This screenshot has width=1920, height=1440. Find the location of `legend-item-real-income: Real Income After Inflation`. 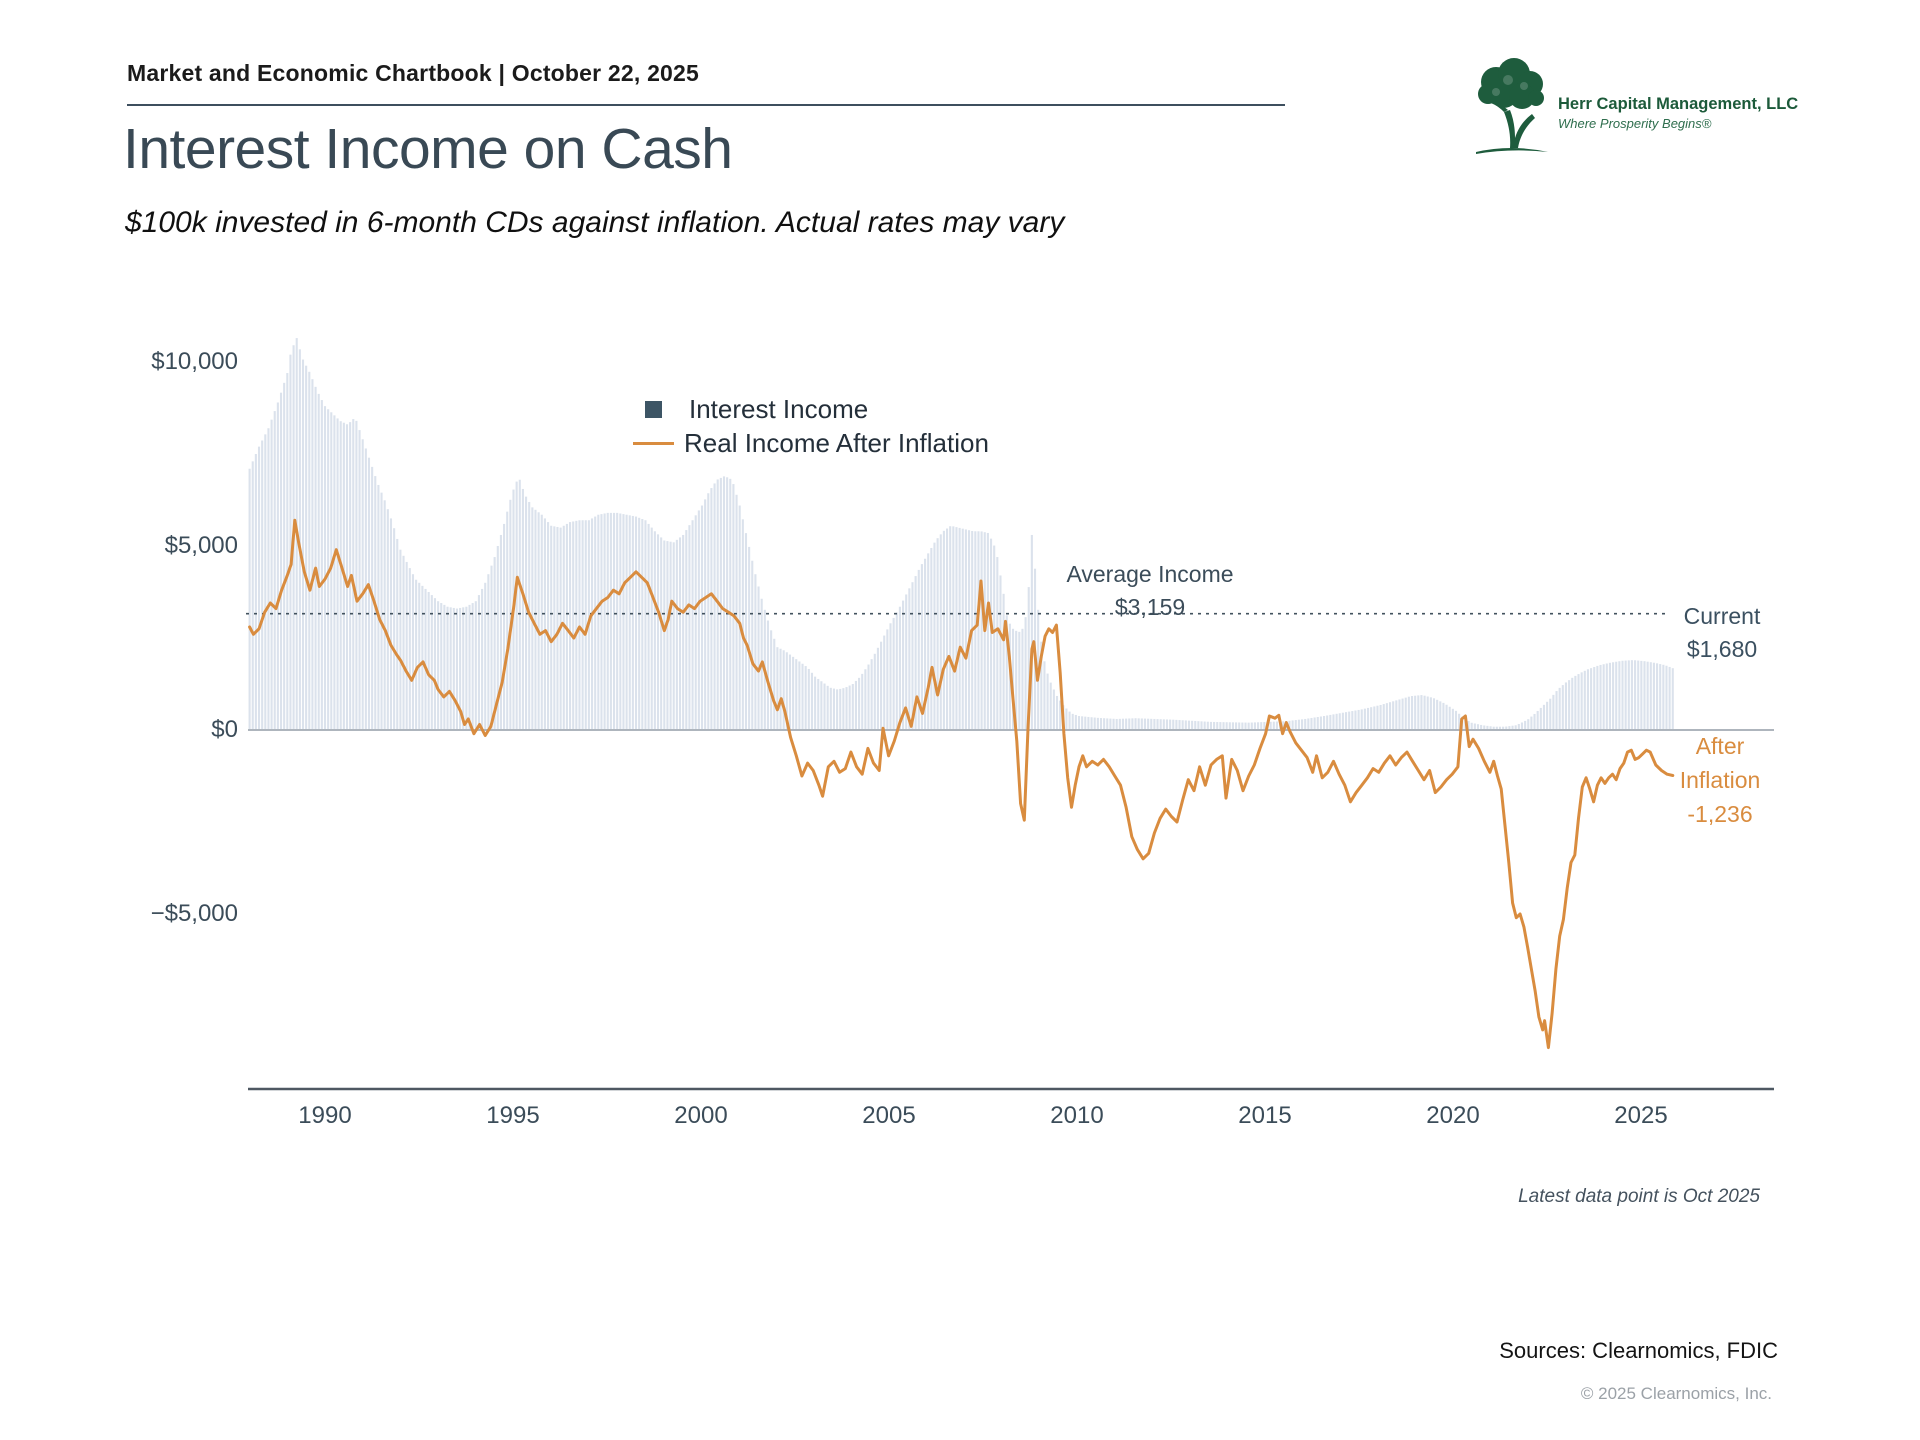

legend-item-real-income: Real Income After Inflation is located at coordinates (811, 443).